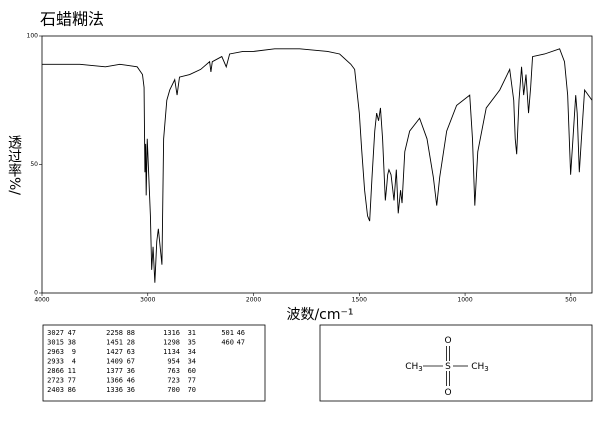  Describe the element at coordinates (173, 390) in the screenshot. I see `peak-wavenumber: 700` at that location.